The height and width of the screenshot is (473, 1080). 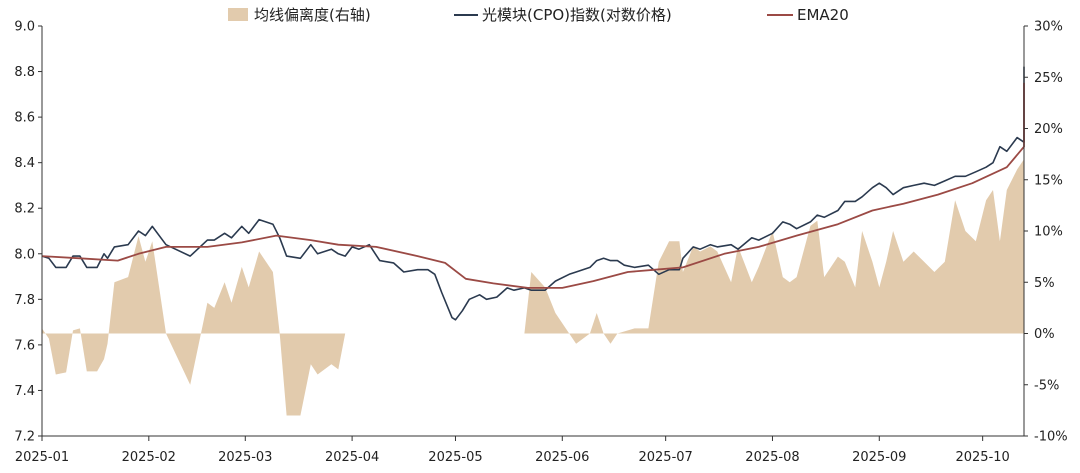 What do you see at coordinates (1048, 180) in the screenshot?
I see `right-axis-tick-label: 15%` at bounding box center [1048, 180].